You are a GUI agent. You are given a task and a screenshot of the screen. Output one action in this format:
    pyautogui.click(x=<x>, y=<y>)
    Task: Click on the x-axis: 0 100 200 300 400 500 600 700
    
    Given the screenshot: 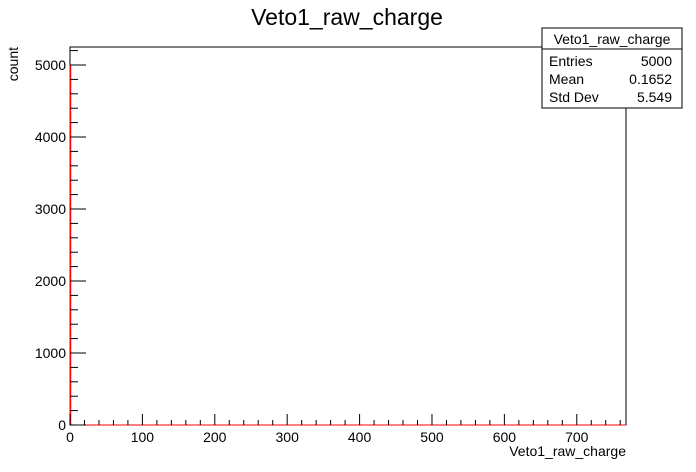 What is the action you would take?
    pyautogui.click(x=343, y=429)
    